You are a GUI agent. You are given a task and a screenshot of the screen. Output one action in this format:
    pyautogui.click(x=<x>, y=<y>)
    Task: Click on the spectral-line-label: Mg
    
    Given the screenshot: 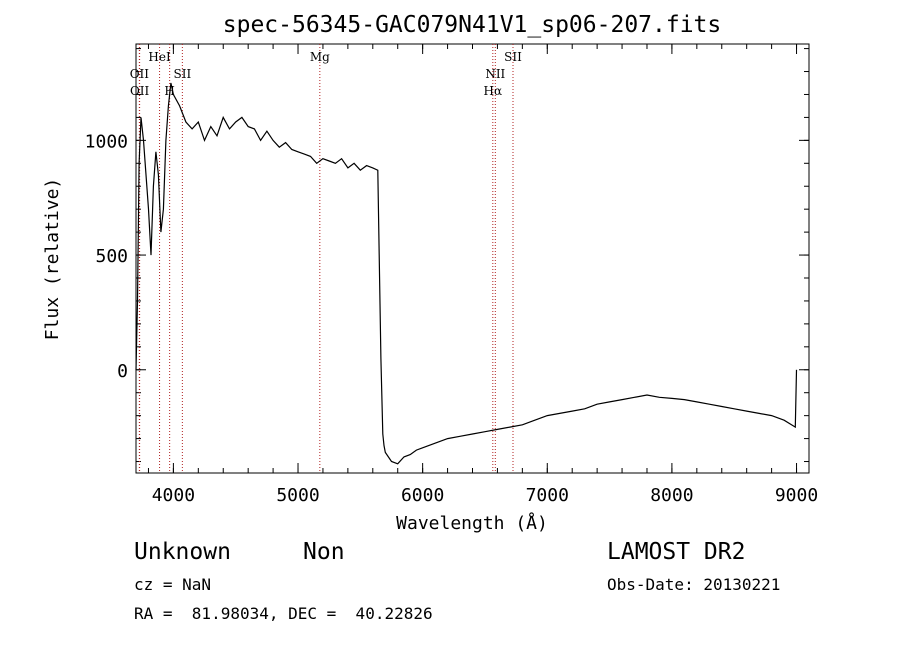 What is the action you would take?
    pyautogui.click(x=320, y=57)
    